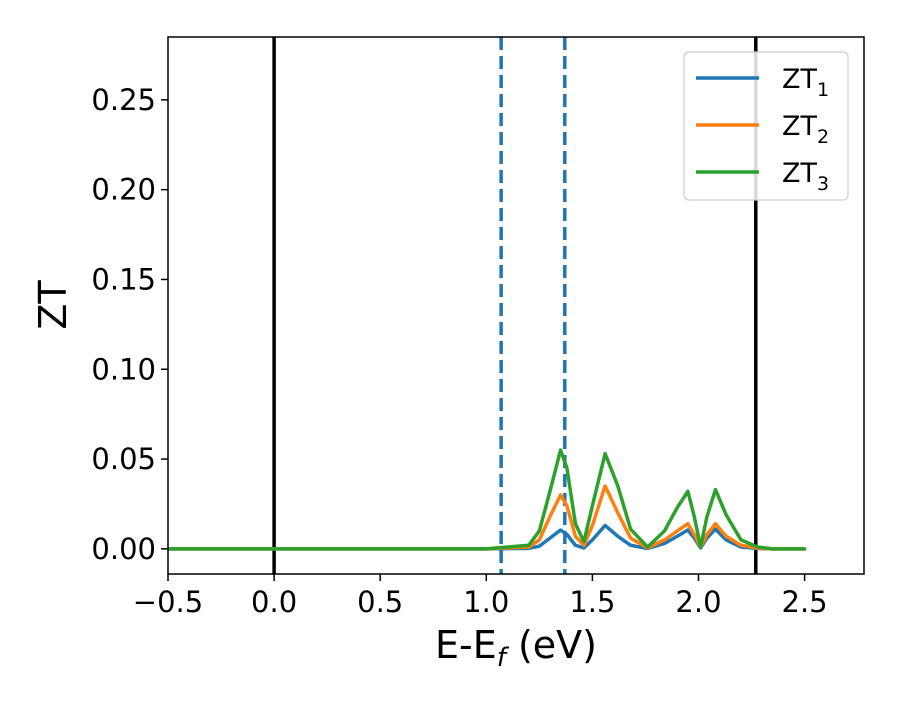 The width and height of the screenshot is (900, 705). What do you see at coordinates (123, 279) in the screenshot?
I see `y-tick-label: 0.15` at bounding box center [123, 279].